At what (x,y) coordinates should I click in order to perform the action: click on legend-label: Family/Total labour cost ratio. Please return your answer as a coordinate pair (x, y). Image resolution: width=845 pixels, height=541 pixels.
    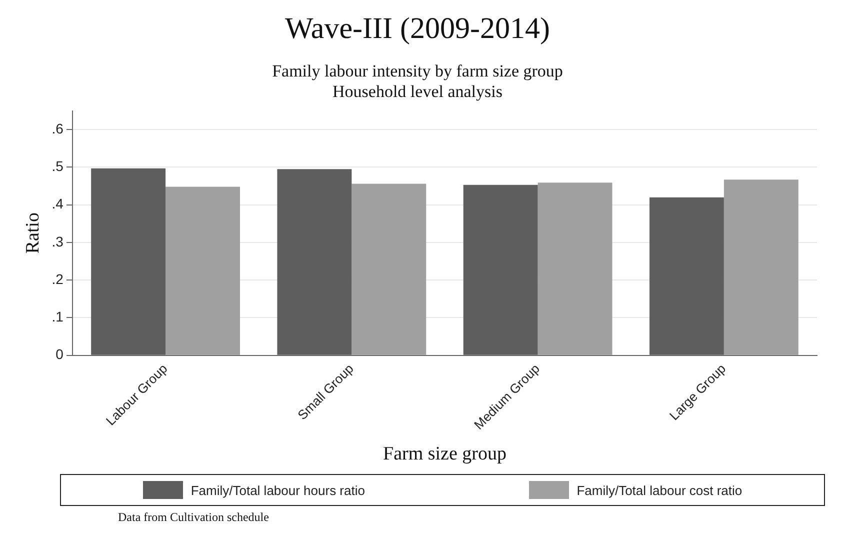
    Looking at the image, I should click on (659, 490).